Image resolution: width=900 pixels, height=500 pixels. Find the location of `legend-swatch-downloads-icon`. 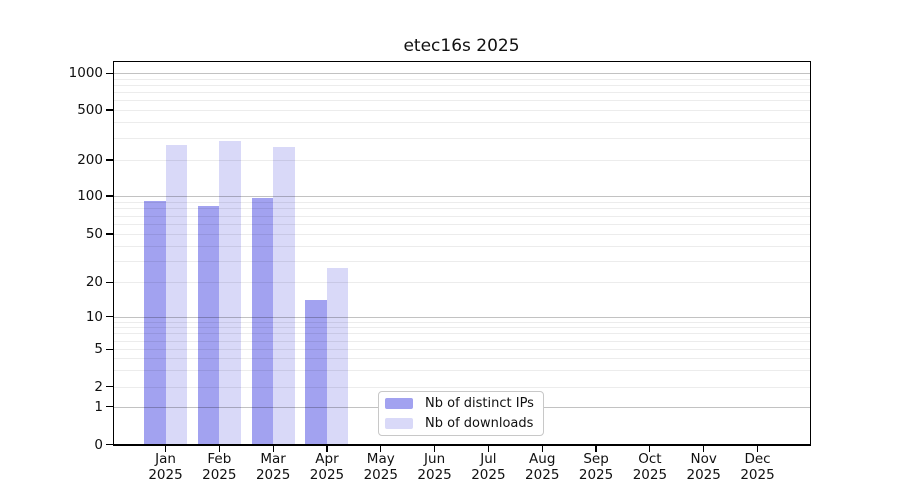

legend-swatch-downloads-icon is located at coordinates (399, 423).